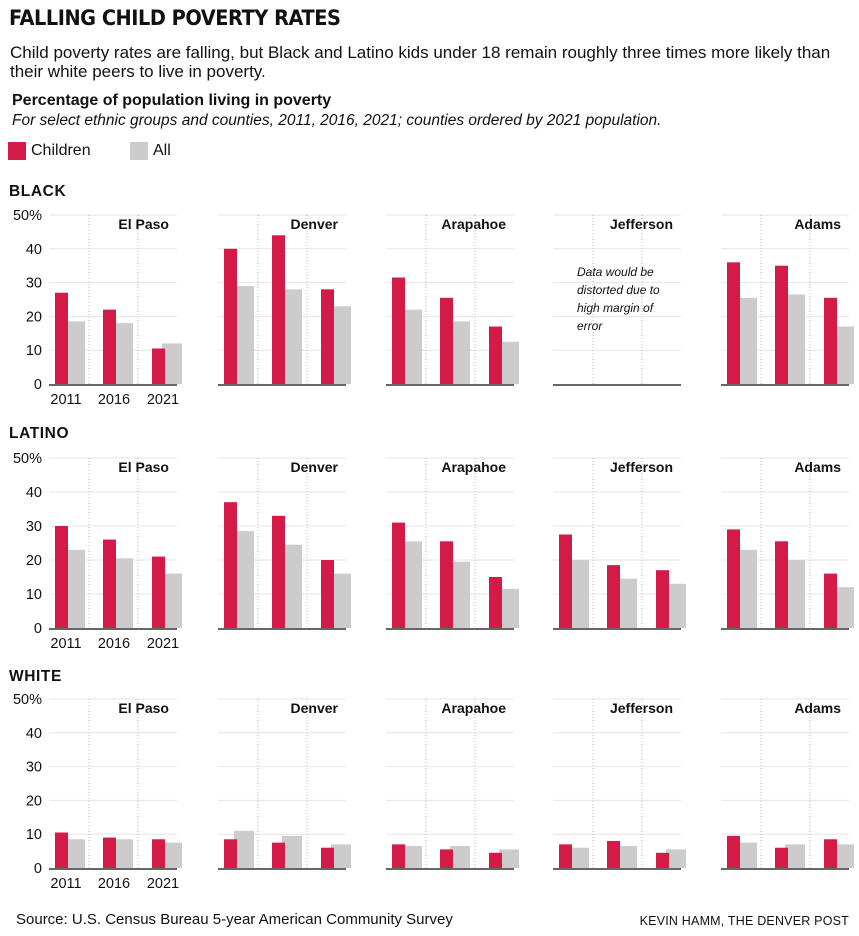 This screenshot has height=936, width=859. What do you see at coordinates (143, 224) in the screenshot?
I see `county-label: El Paso` at bounding box center [143, 224].